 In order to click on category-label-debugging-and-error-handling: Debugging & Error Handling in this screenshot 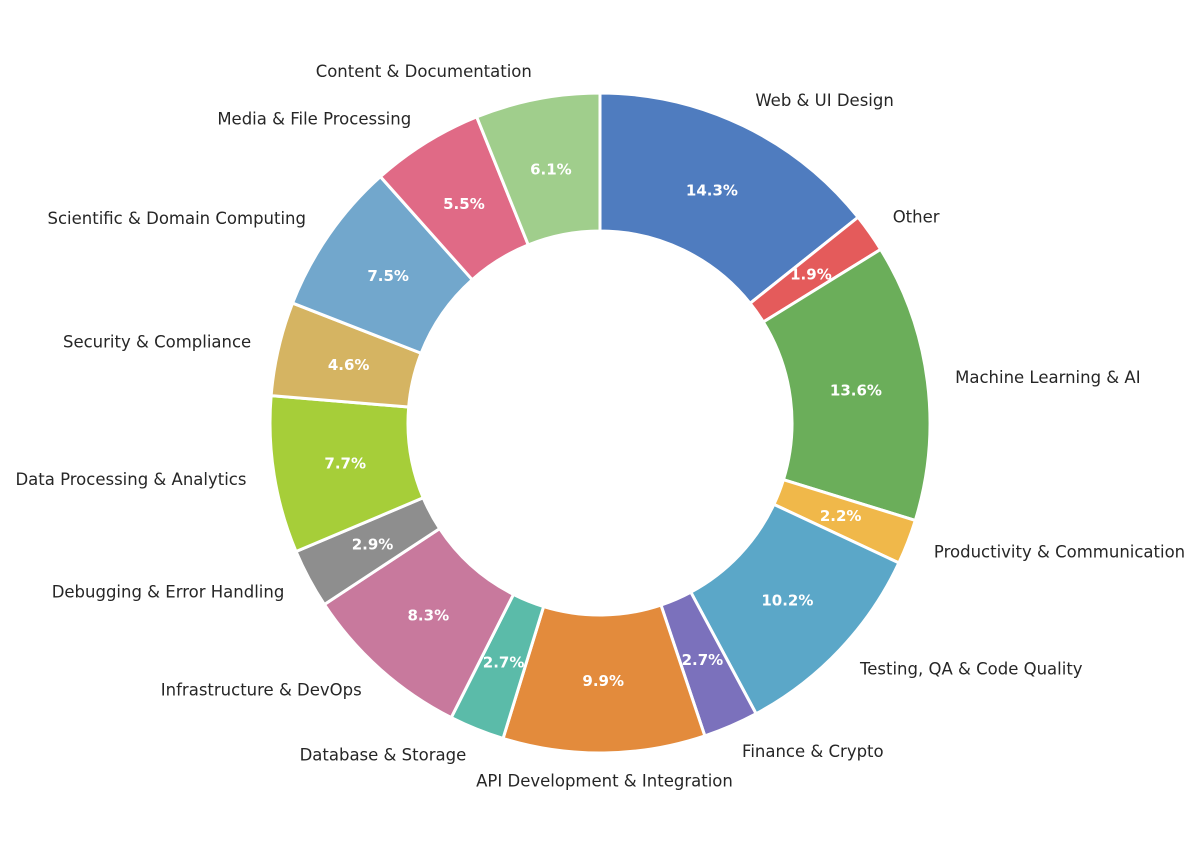, I will do `click(168, 591)`.